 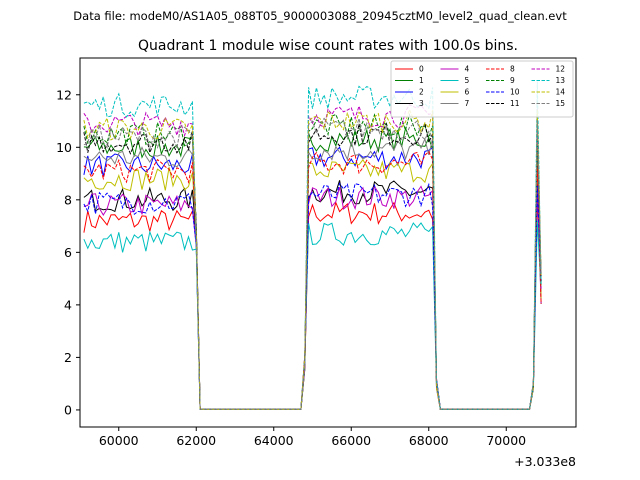 I want to click on x-tick-label: 66000, so click(x=351, y=440).